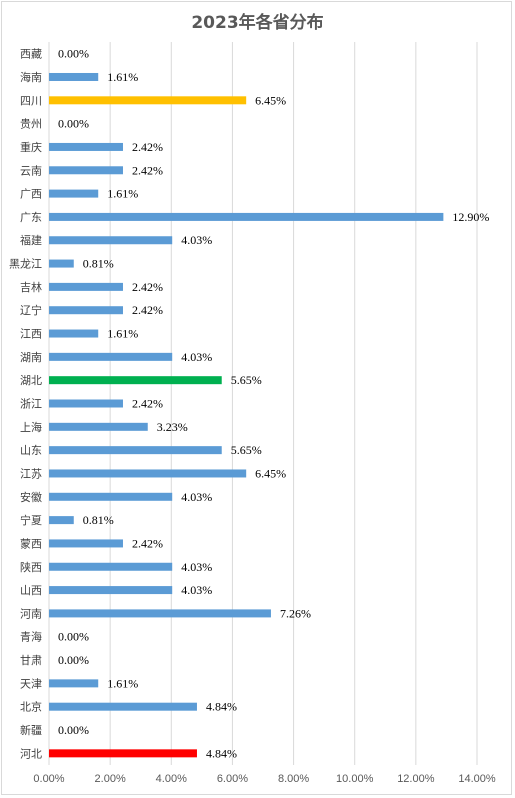 The height and width of the screenshot is (798, 515). I want to click on x-tick-label: 4.00%, so click(171, 779).